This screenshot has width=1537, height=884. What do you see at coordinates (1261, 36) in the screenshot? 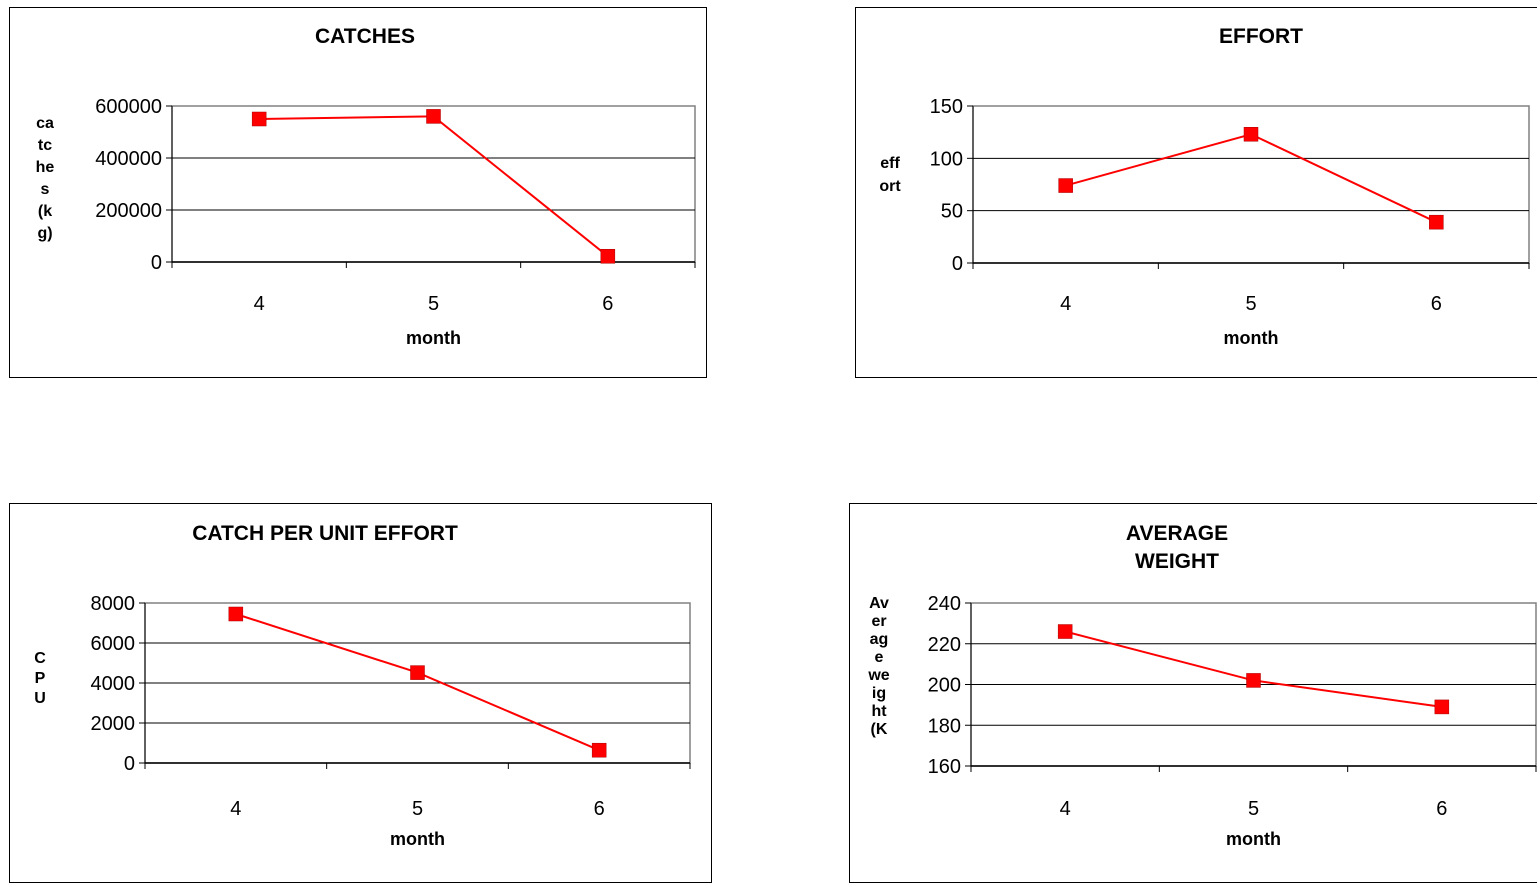
I see `chart-title: EFFORT` at bounding box center [1261, 36].